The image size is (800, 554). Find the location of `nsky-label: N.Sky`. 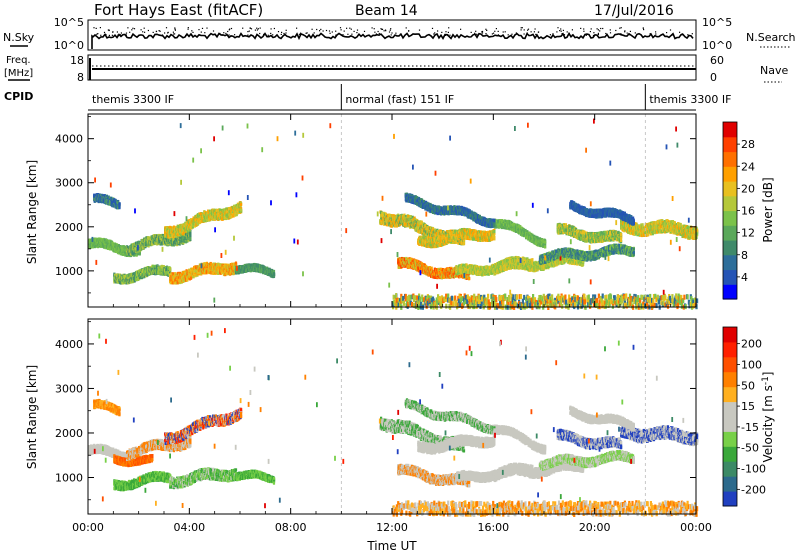

nsky-label: N.Sky is located at coordinates (19, 37).